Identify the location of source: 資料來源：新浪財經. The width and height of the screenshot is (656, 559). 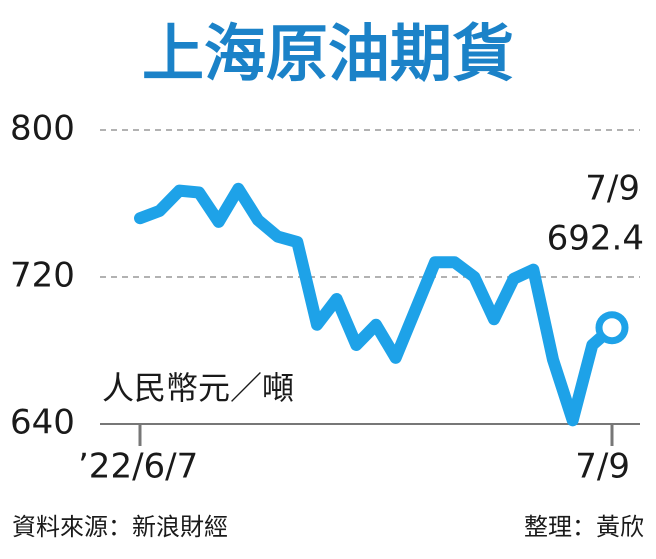
(120, 527).